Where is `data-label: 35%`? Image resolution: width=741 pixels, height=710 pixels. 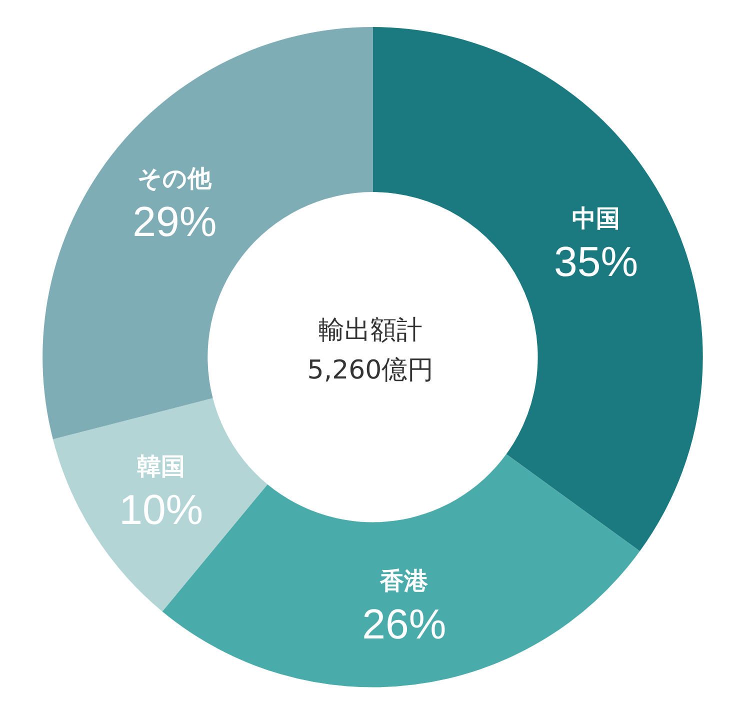
data-label: 35% is located at coordinates (596, 261).